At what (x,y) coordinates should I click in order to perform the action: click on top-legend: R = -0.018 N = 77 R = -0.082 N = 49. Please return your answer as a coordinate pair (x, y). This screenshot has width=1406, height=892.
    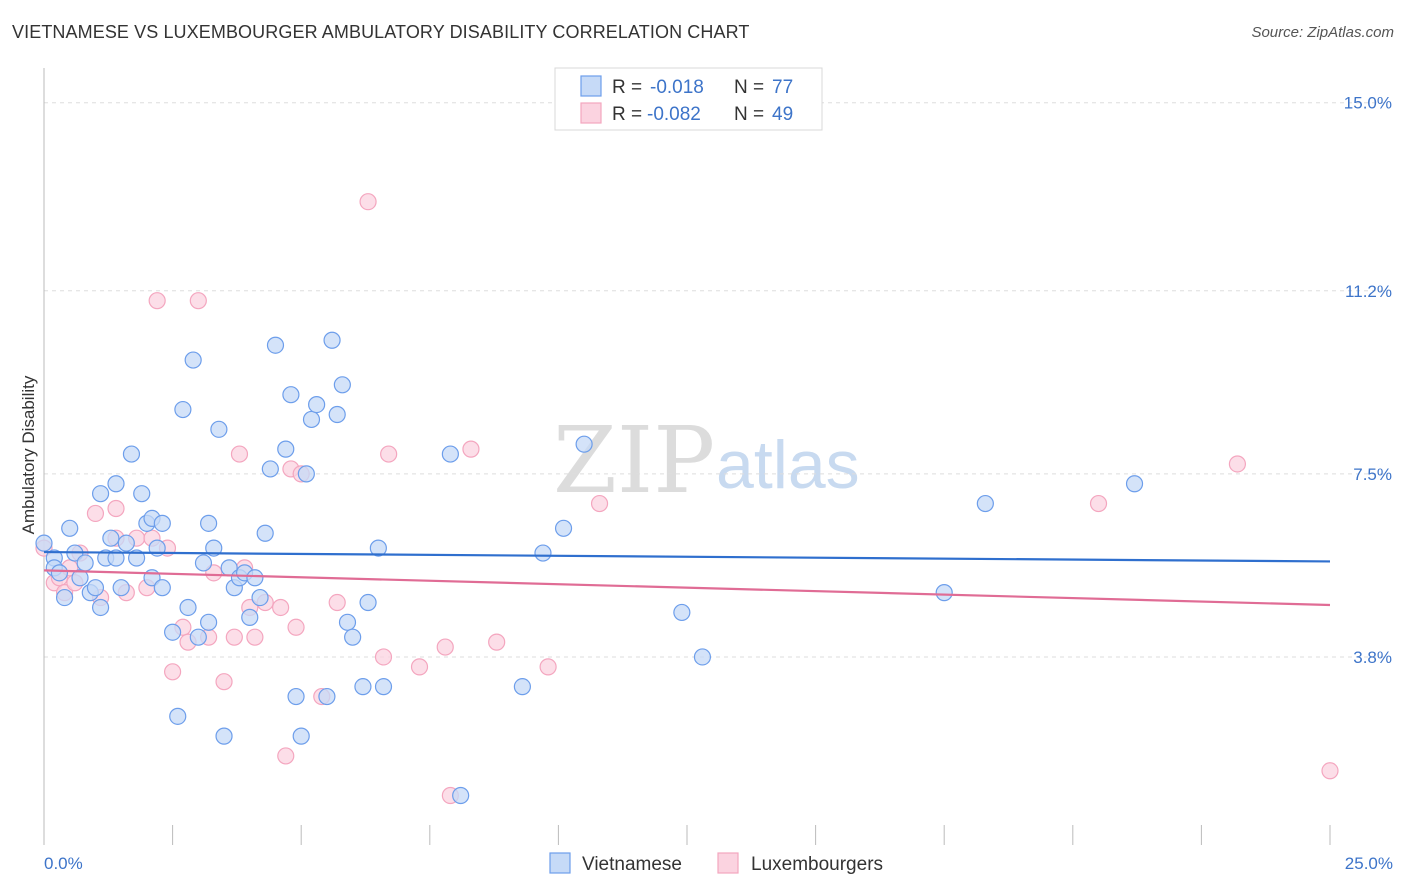
    Looking at the image, I should click on (688, 99).